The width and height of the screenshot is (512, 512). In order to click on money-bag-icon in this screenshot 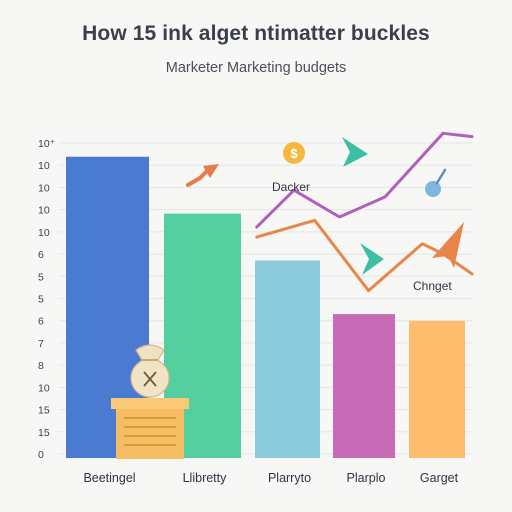, I will do `click(150, 401)`.